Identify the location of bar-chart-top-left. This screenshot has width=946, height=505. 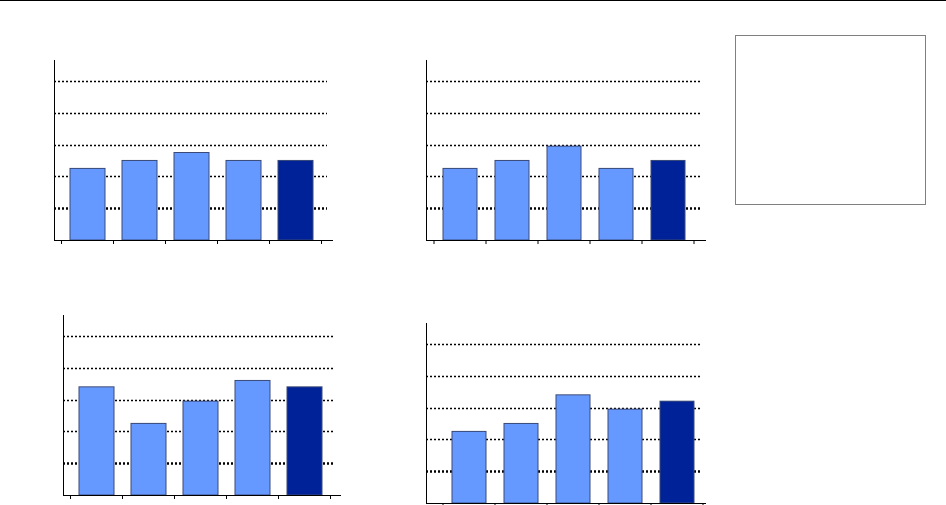
(193, 152).